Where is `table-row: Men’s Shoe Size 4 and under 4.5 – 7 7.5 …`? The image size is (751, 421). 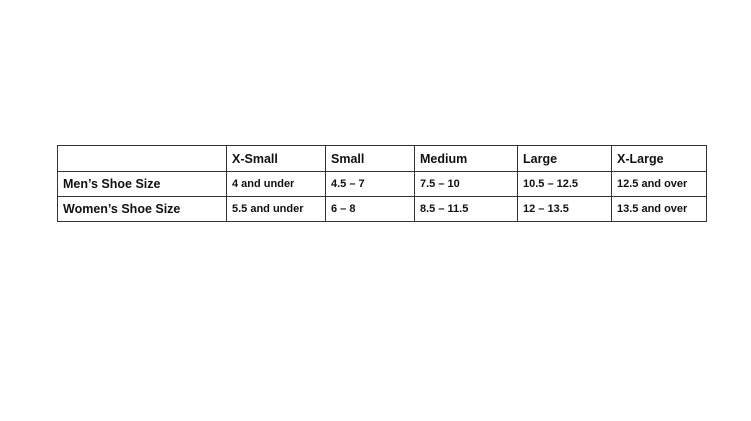 table-row: Men’s Shoe Size 4 and under 4.5 – 7 7.5 … is located at coordinates (382, 184).